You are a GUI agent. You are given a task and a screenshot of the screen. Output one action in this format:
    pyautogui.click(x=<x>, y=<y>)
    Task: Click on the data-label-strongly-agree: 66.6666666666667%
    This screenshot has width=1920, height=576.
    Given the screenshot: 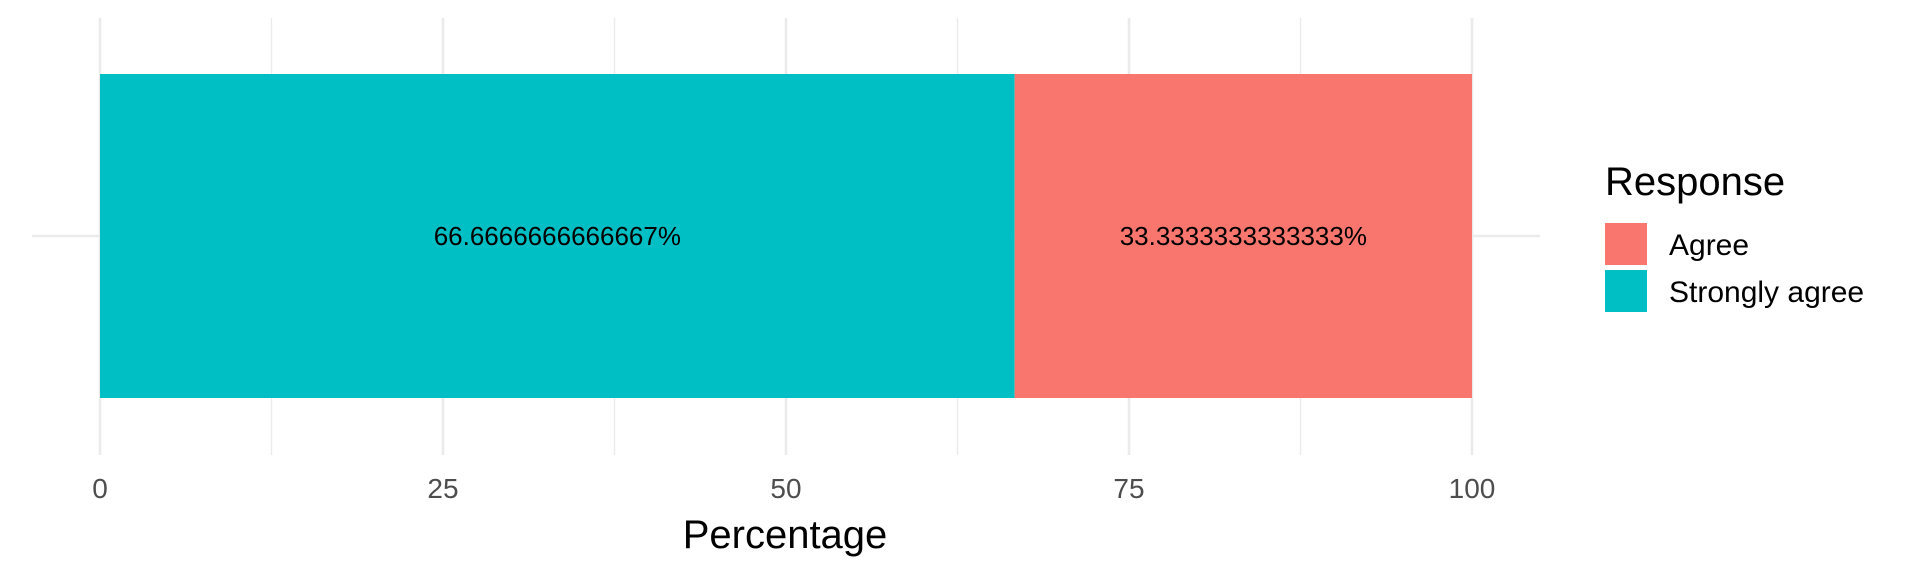 What is the action you would take?
    pyautogui.click(x=557, y=236)
    